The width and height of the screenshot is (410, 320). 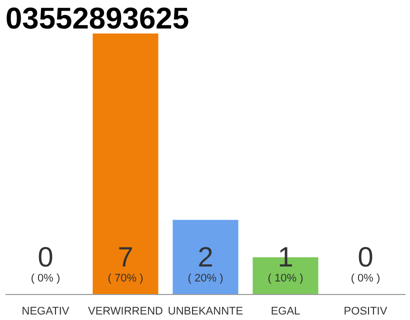 I want to click on chart-title: 03552893625, so click(x=98, y=19).